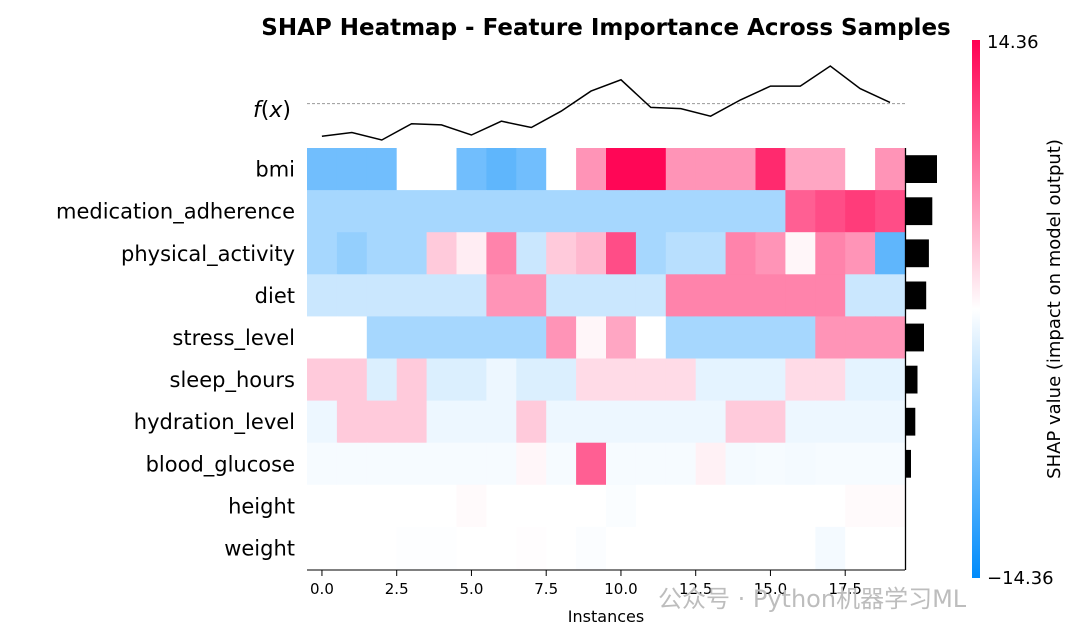 The height and width of the screenshot is (640, 1080). I want to click on fx-label: f(x), so click(272, 110).